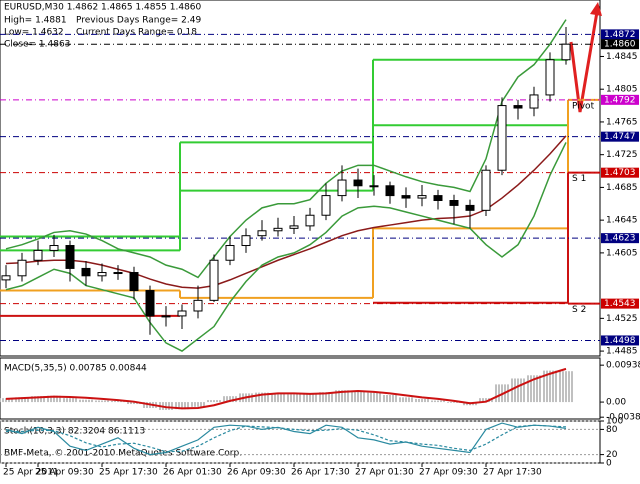 The height and width of the screenshot is (484, 640). I want to click on price-label: 1.4860, so click(620, 45).